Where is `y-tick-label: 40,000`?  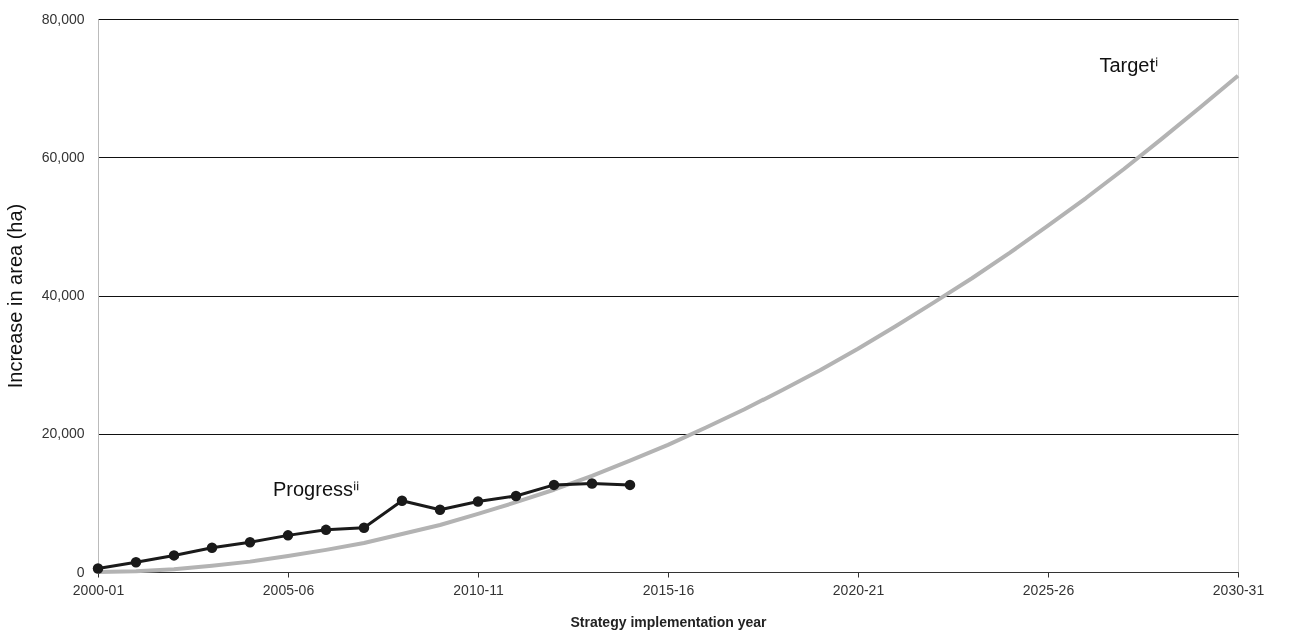
y-tick-label: 40,000 is located at coordinates (63, 295).